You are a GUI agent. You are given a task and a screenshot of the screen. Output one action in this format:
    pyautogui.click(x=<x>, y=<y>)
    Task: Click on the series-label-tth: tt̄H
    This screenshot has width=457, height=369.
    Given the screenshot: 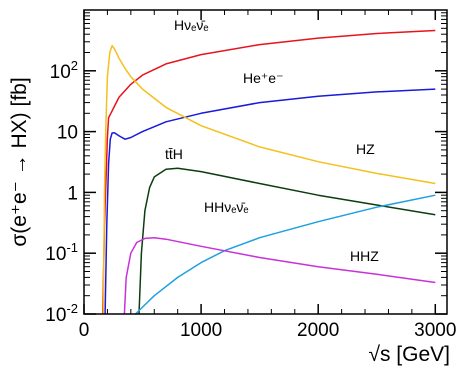 What is the action you would take?
    pyautogui.click(x=174, y=154)
    